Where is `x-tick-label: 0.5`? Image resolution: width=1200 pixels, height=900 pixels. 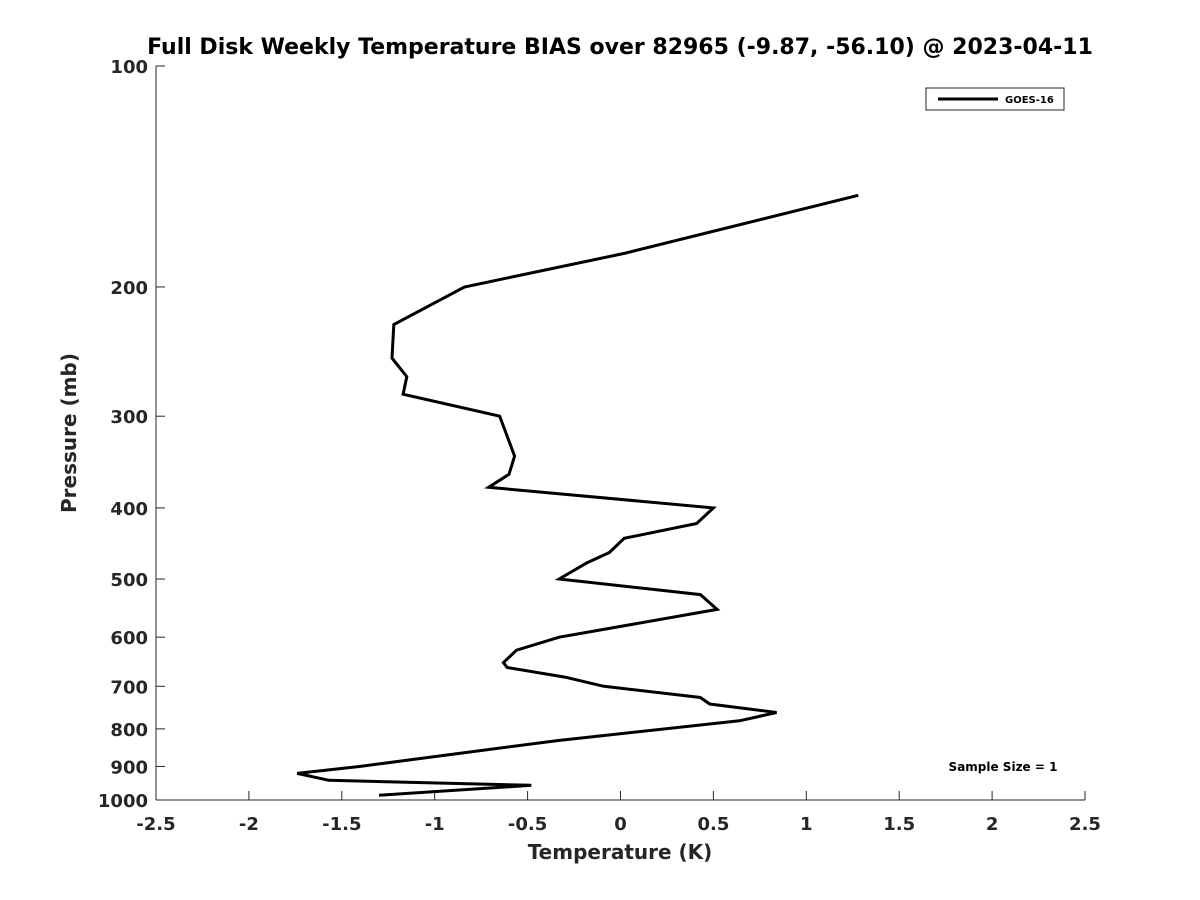
x-tick-label: 0.5 is located at coordinates (713, 824).